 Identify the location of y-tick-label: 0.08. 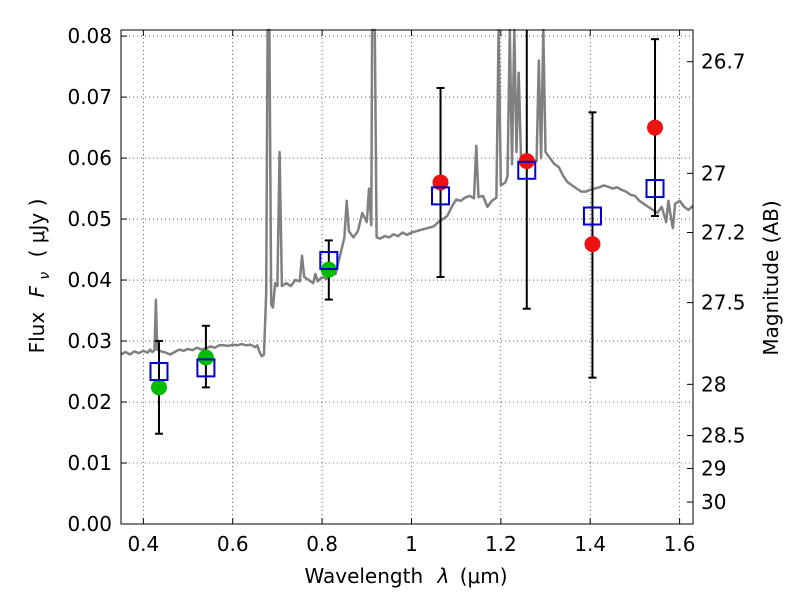
(89, 36).